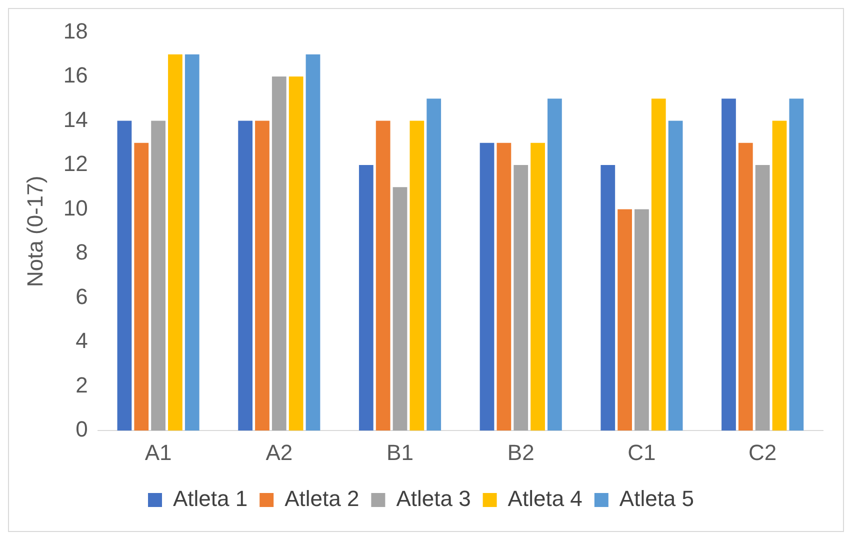 The image size is (852, 540). I want to click on y-tick-label: 12, so click(75, 163).